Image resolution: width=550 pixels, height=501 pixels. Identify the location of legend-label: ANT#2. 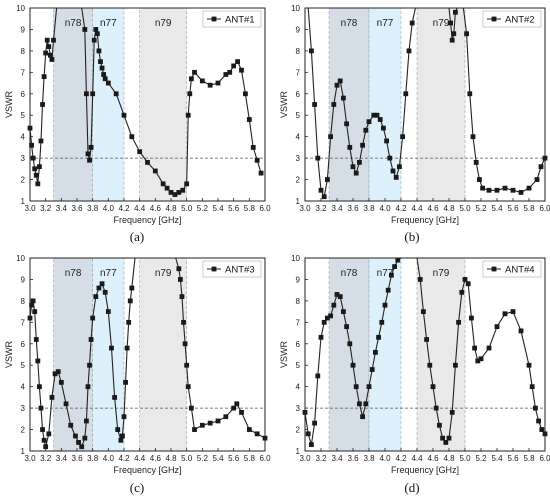
(520, 20).